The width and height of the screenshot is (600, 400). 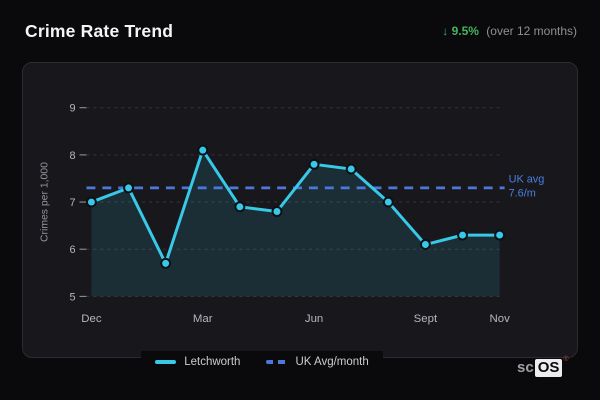 What do you see at coordinates (45, 202) in the screenshot?
I see `y-axis-title: Crimes per 1,000` at bounding box center [45, 202].